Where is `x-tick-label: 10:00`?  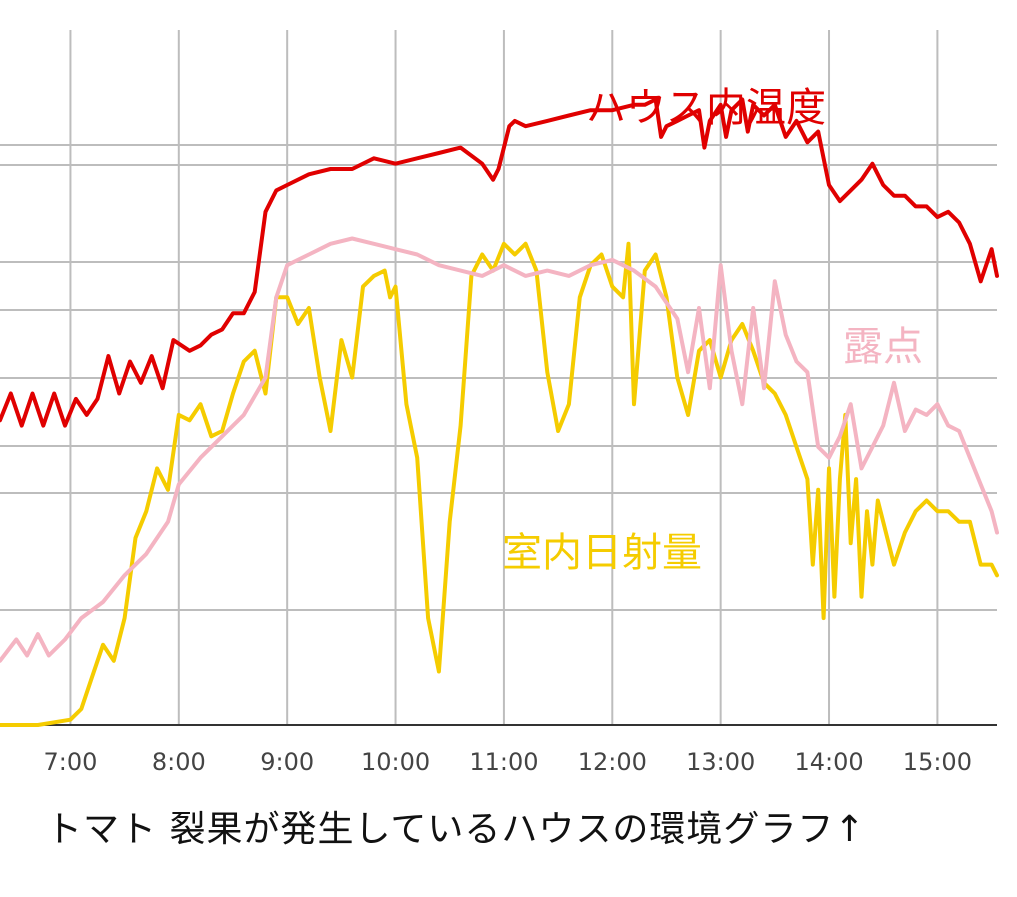
x-tick-label: 10:00 is located at coordinates (395, 762).